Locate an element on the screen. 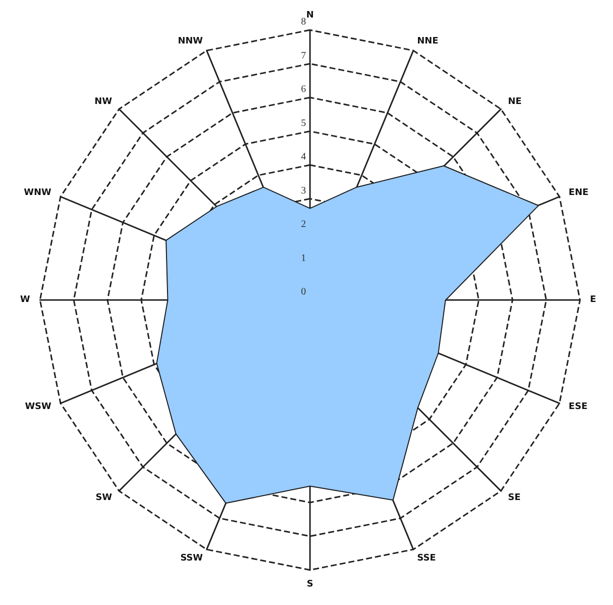 This screenshot has width=613, height=605. spoke-label: N is located at coordinates (310, 15).